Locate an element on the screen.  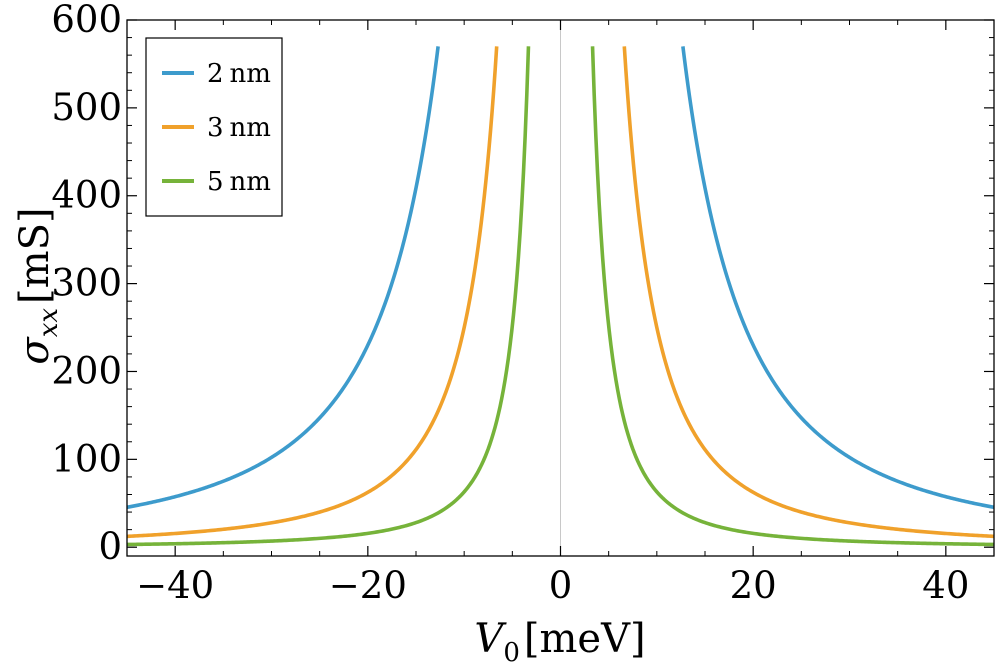
y-tick-label: 500 is located at coordinates (86, 107).